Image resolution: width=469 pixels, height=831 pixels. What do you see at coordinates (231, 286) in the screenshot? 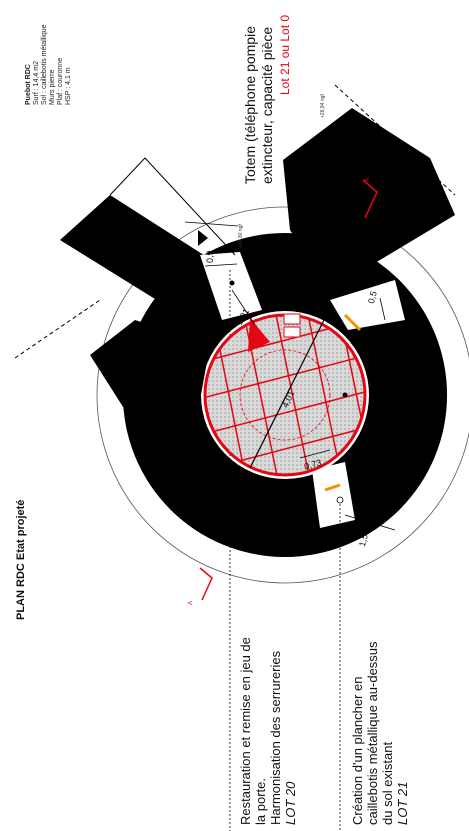
I see `door-opening-top` at bounding box center [231, 286].